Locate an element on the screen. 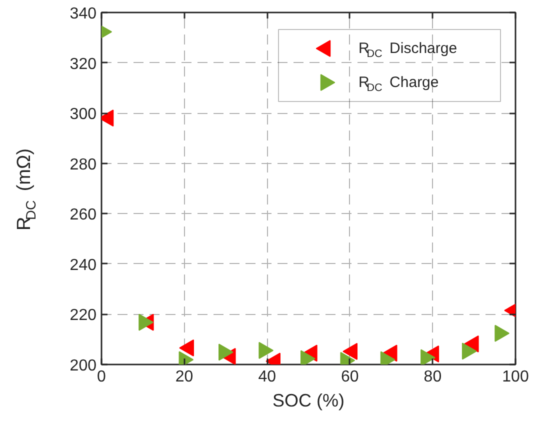  y-tick-label: 240 is located at coordinates (83, 265).